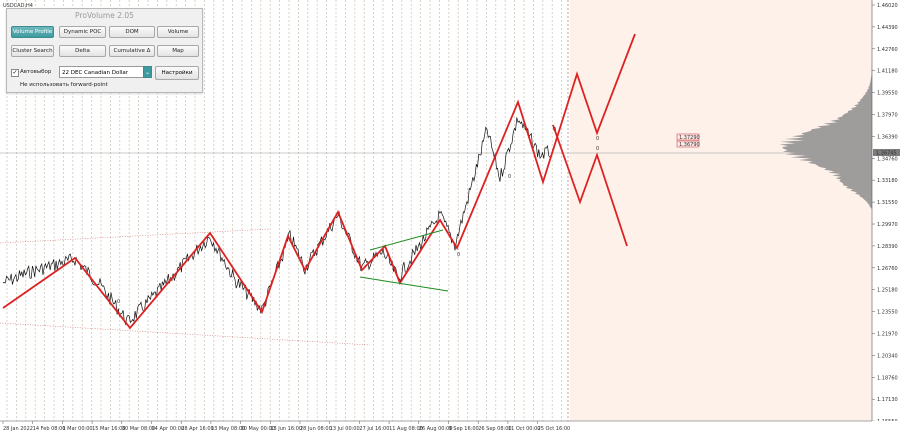 The width and height of the screenshot is (900, 435). Describe the element at coordinates (887, 313) in the screenshot. I see `price-tick-label: 1.23550` at that location.